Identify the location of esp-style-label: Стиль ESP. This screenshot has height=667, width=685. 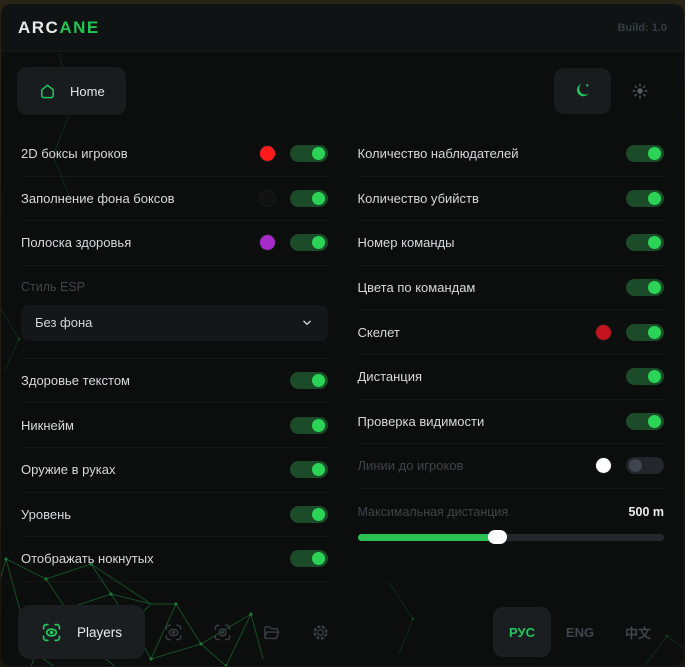
(53, 286).